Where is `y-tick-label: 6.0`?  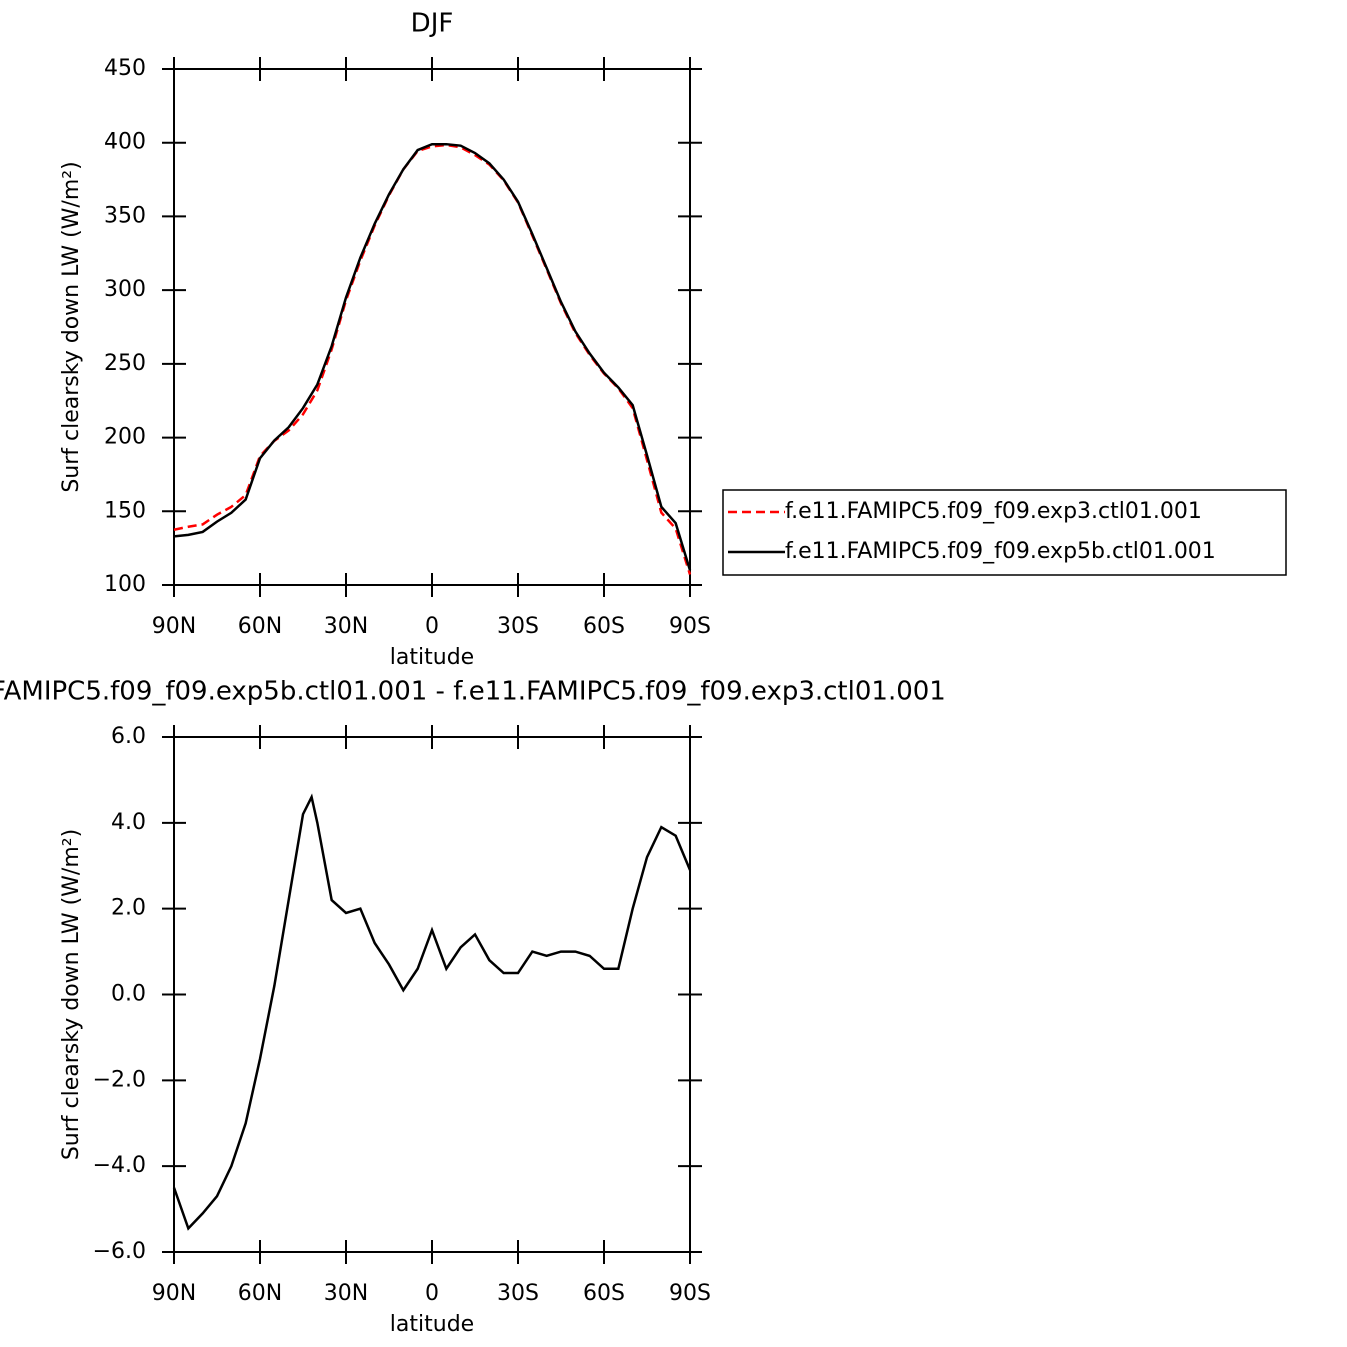
y-tick-label: 6.0 is located at coordinates (128, 736).